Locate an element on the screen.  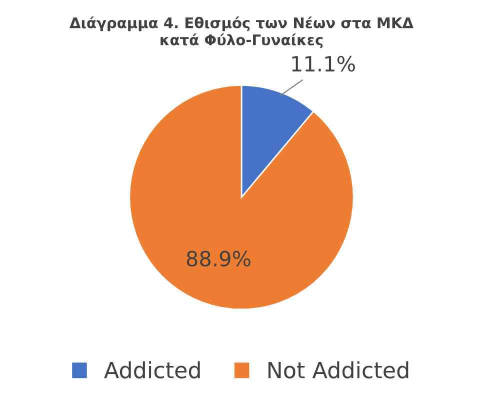
legend-label: Addicted is located at coordinates (152, 369).